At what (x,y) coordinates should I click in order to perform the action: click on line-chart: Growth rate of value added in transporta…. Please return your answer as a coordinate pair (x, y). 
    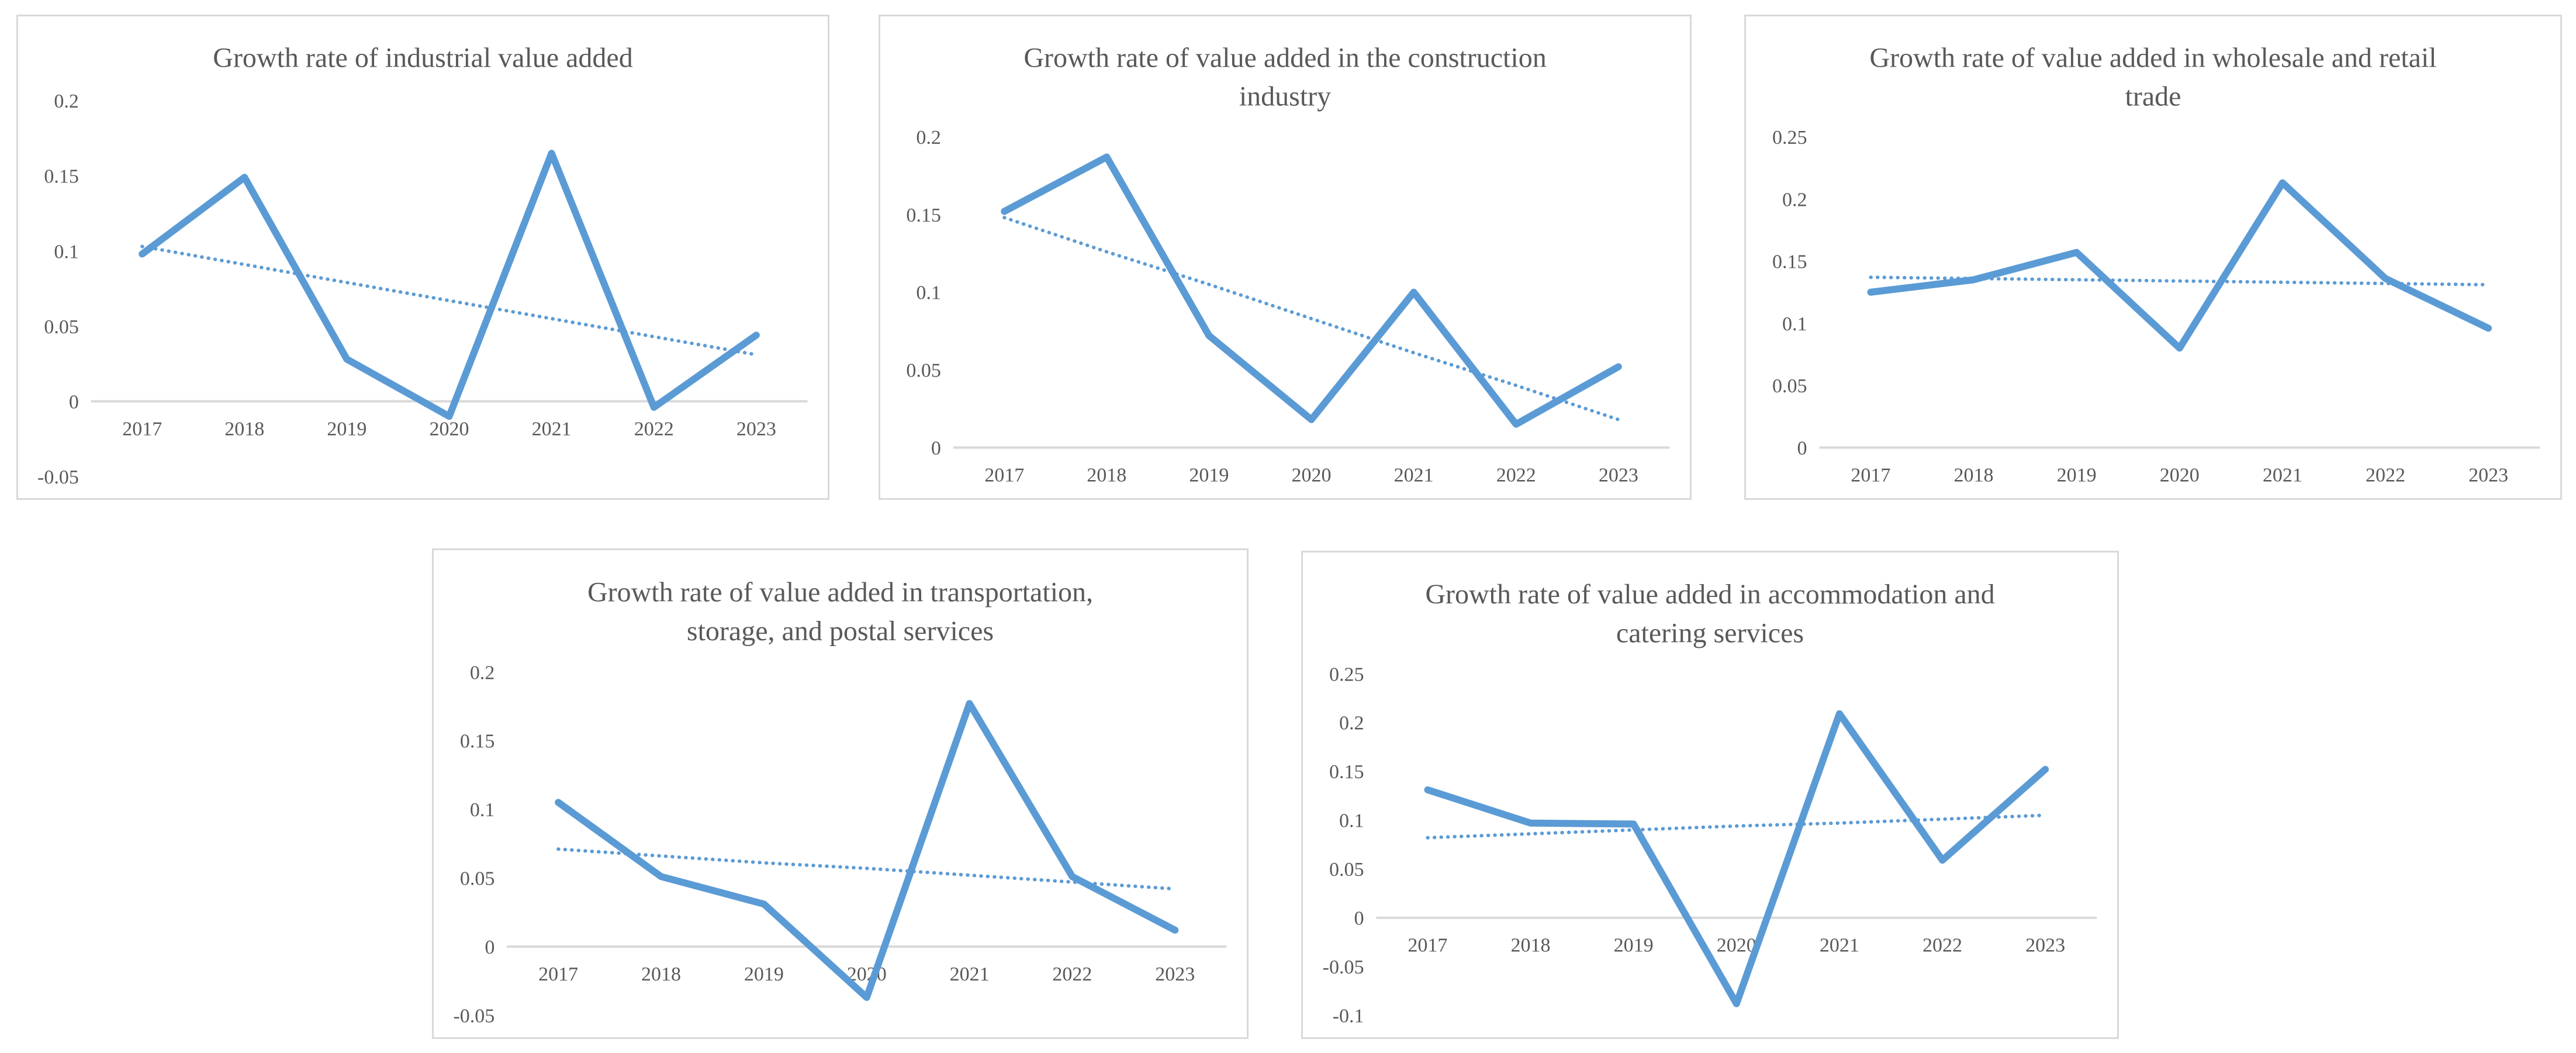
    Looking at the image, I should click on (840, 801).